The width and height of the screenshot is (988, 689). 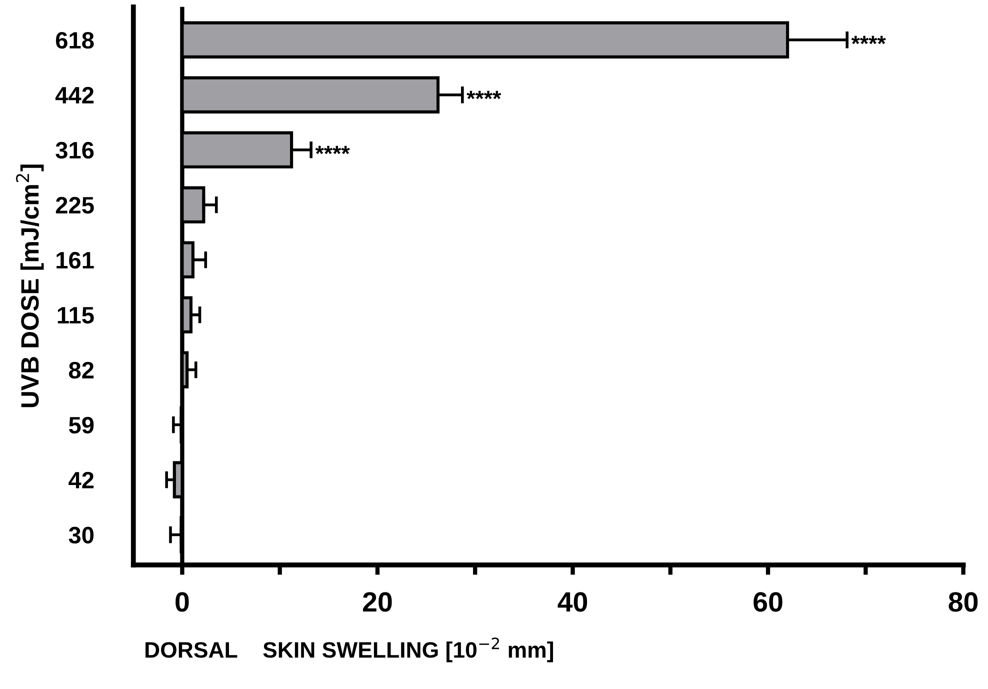 What do you see at coordinates (81, 480) in the screenshot?
I see `y-tick-label: 42` at bounding box center [81, 480].